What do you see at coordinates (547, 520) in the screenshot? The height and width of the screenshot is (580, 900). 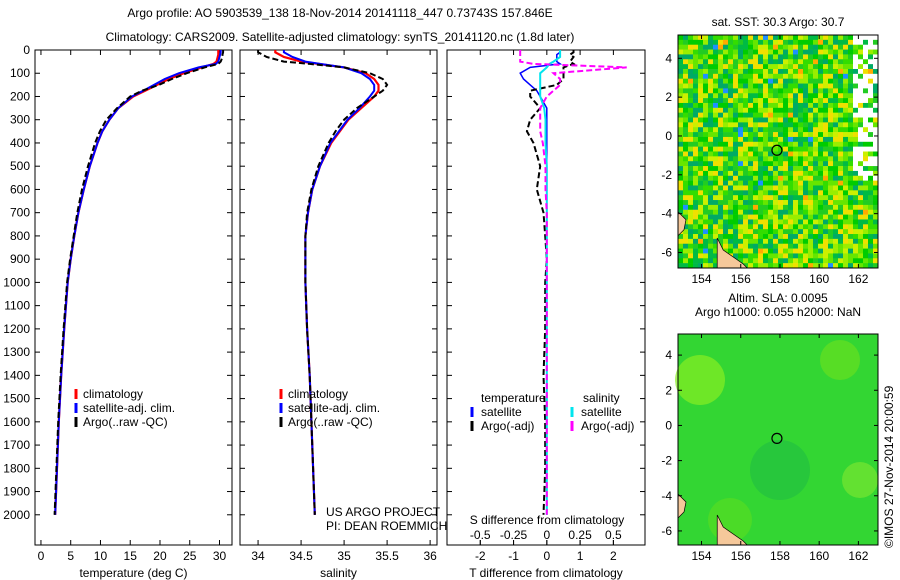 I see `secondary-axis-label: S difference from climatology` at bounding box center [547, 520].